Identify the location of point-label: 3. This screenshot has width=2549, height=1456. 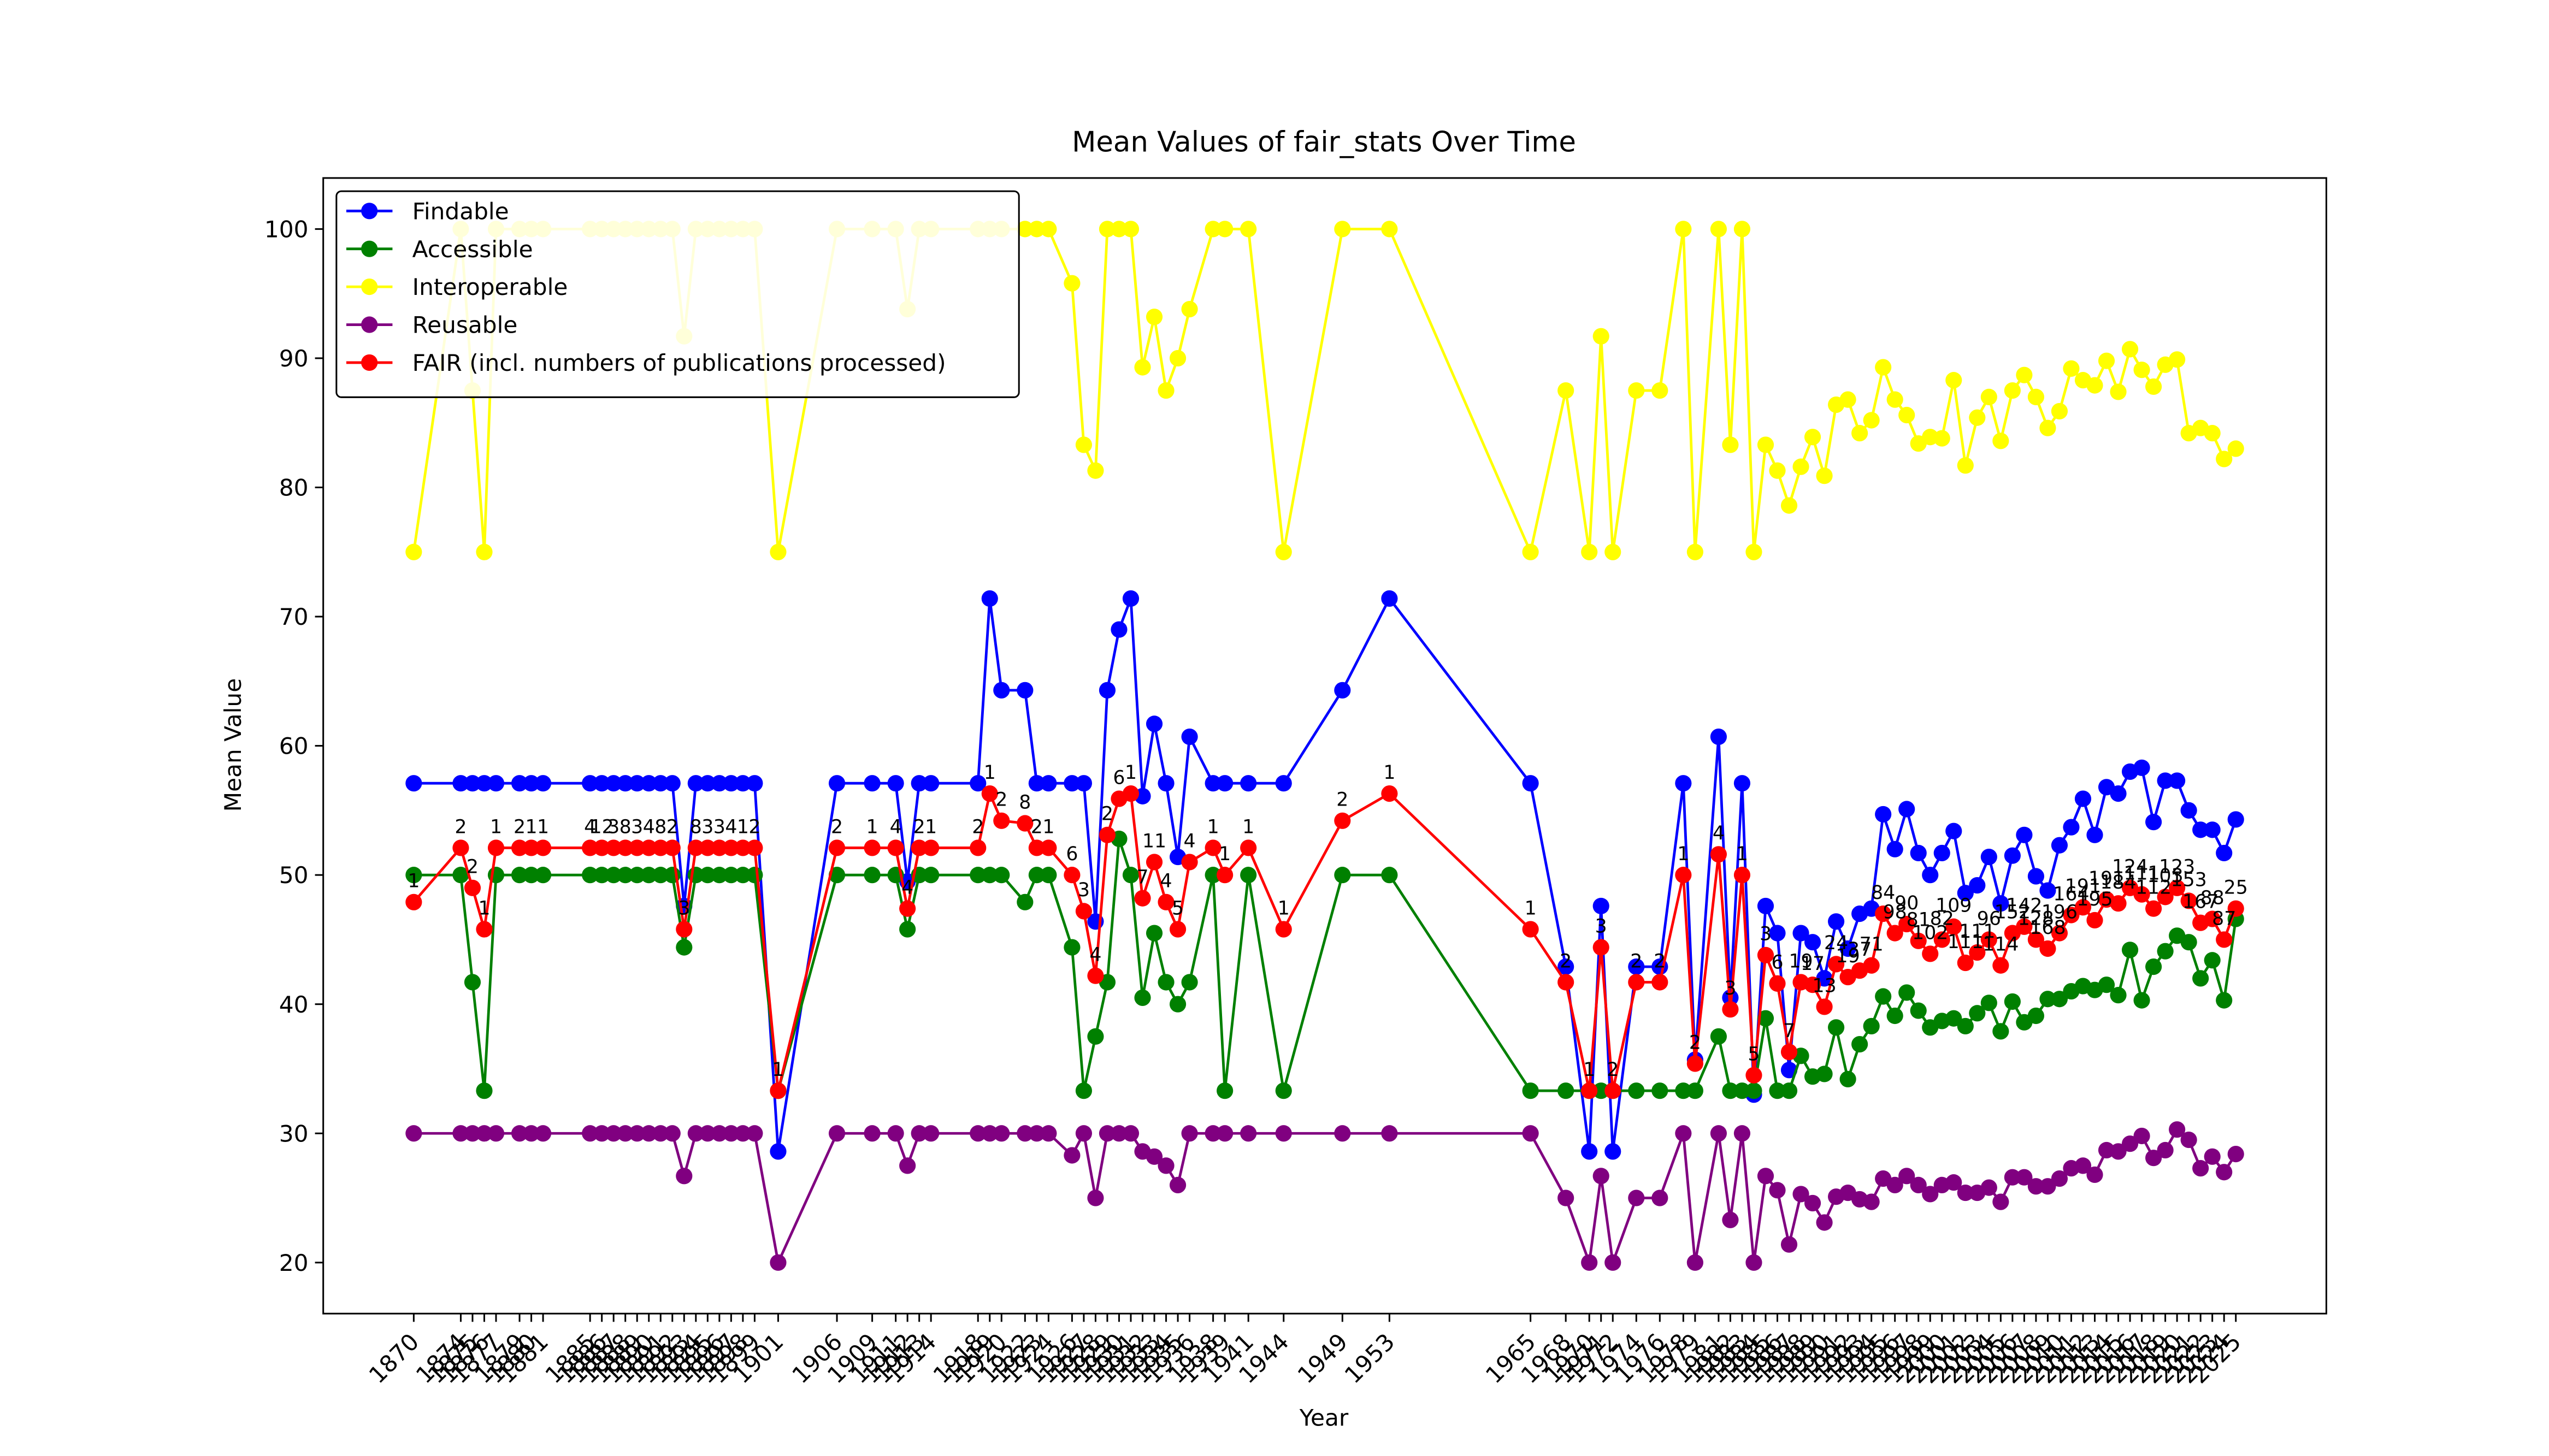
(1601, 926).